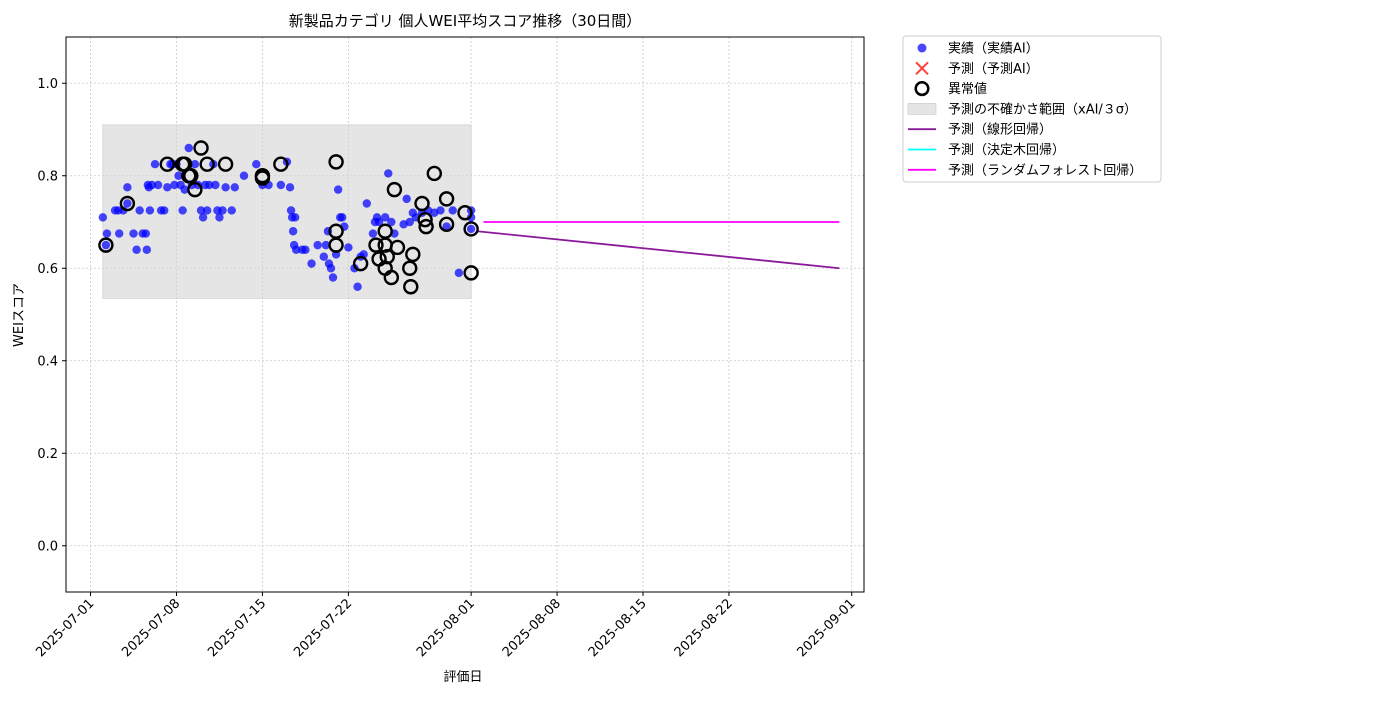 This screenshot has width=1400, height=704. What do you see at coordinates (323, 628) in the screenshot?
I see `x-tick-label: 2025-07-22` at bounding box center [323, 628].